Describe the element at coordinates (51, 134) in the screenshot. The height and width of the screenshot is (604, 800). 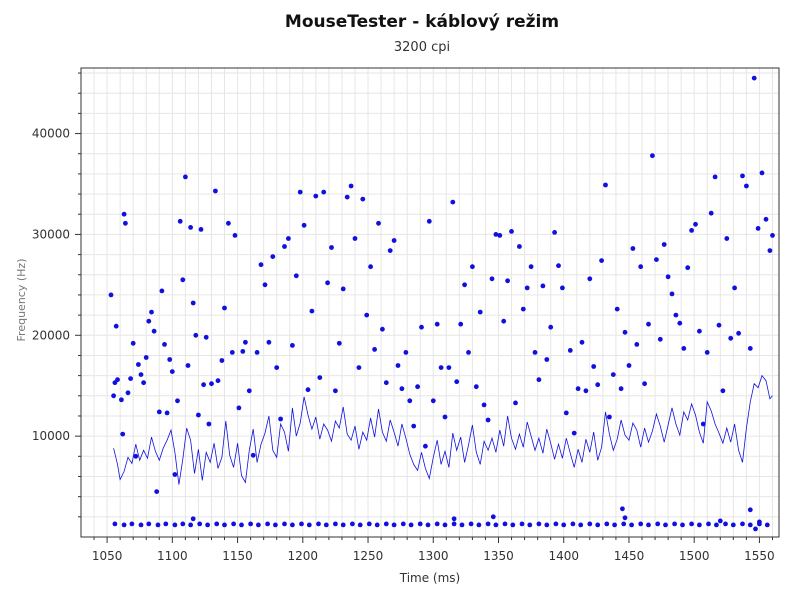
I see `y-tick-label: 40000` at that location.